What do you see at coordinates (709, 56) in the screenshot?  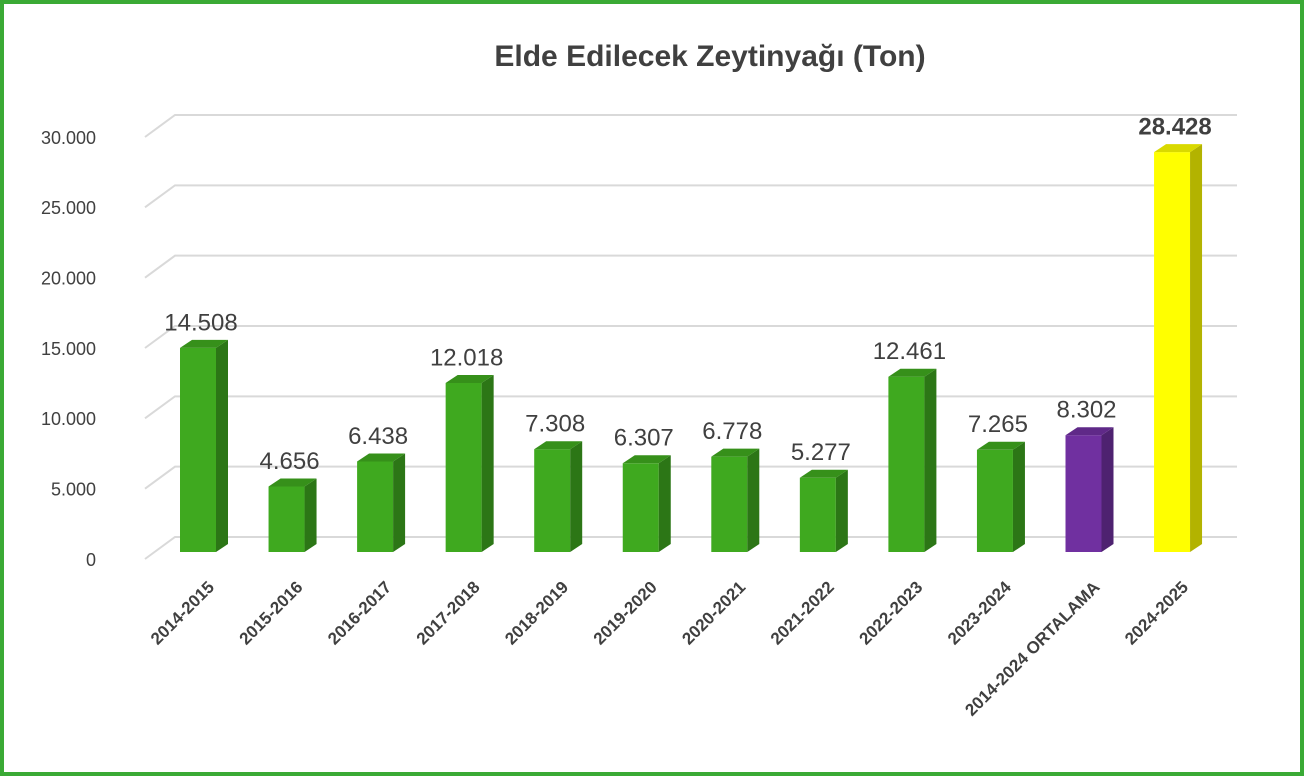 I see `chart-title: Elde Edilecek Zeytinyağı (Ton)` at bounding box center [709, 56].